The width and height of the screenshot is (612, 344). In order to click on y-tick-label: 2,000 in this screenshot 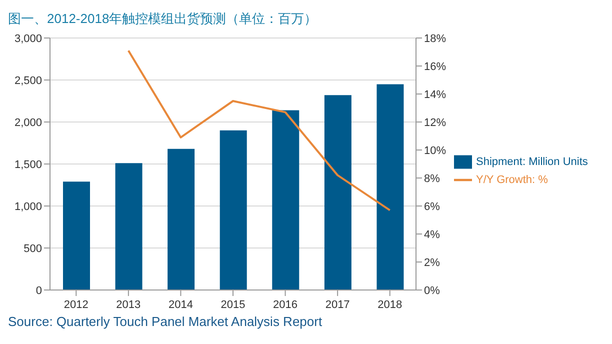, I will do `click(28, 122)`.